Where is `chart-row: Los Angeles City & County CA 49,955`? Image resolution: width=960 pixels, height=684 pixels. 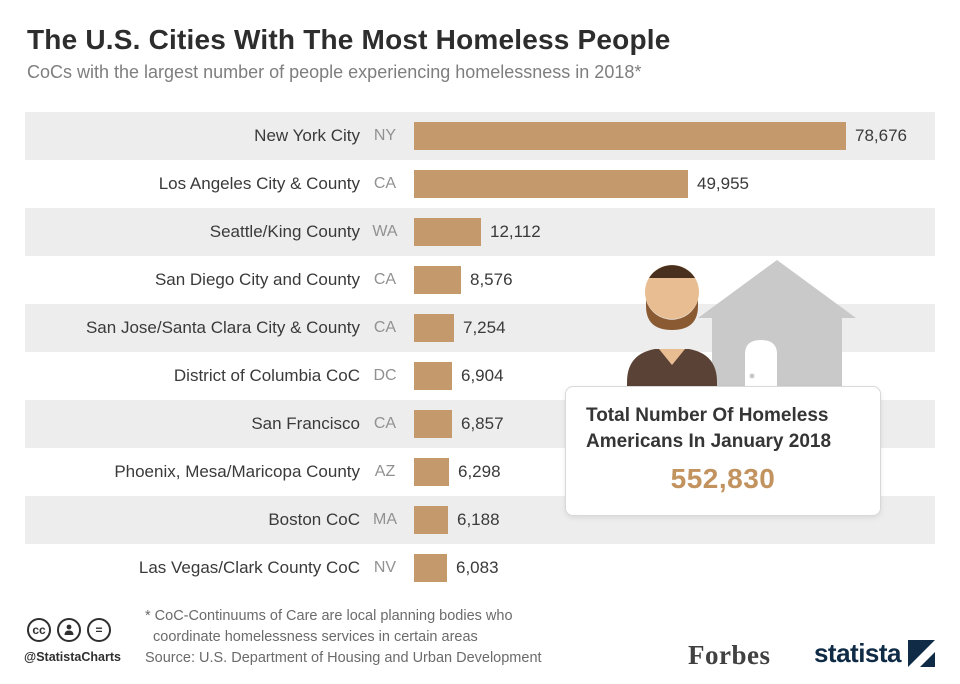
chart-row: Los Angeles City & County CA 49,955 is located at coordinates (480, 184).